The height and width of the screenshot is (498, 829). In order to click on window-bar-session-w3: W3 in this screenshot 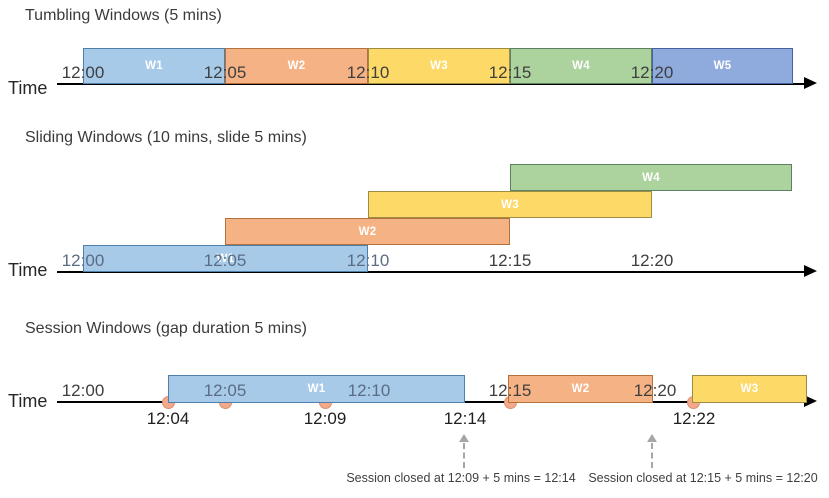, I will do `click(749, 389)`.